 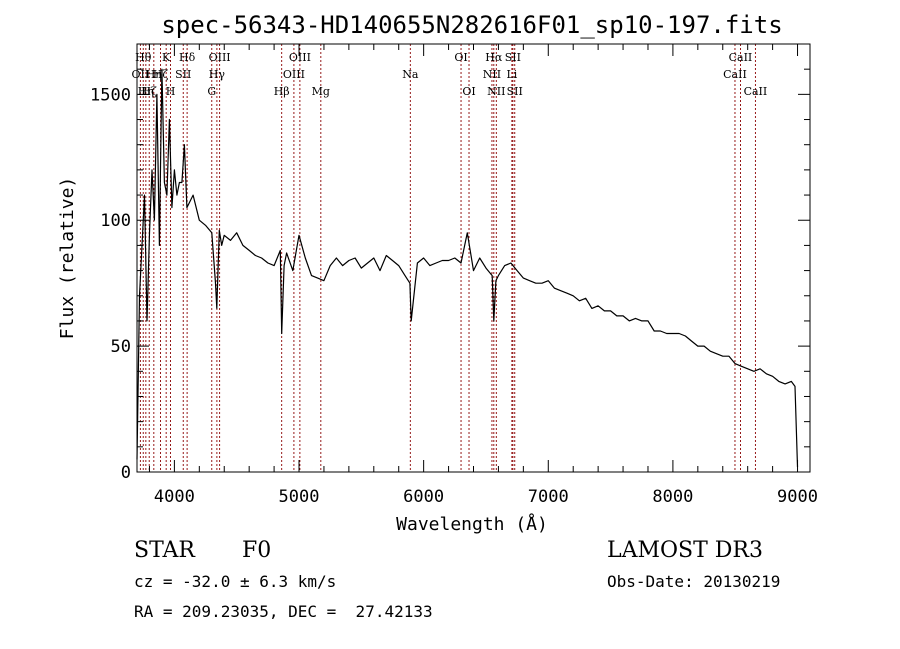 I want to click on line-marker-label: Mg, so click(x=321, y=91).